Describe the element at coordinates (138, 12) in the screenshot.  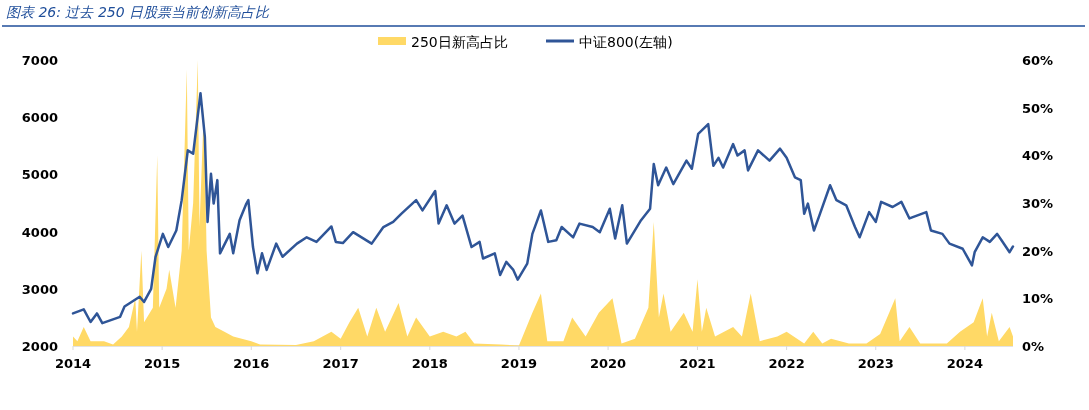
I see `chart-title: 图表 26: 过去 250 日股票当前创新高占比` at that location.